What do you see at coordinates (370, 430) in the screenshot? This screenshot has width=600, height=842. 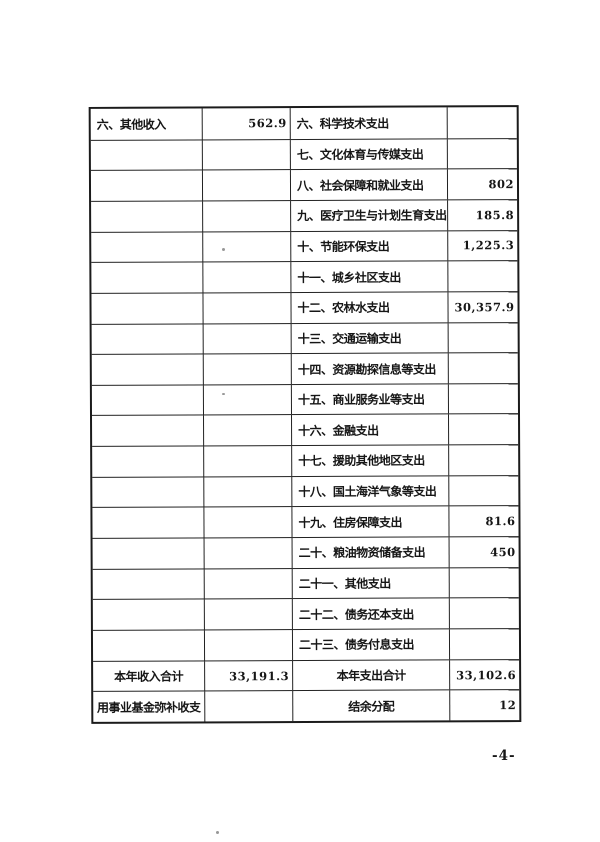 I see `expenditure-label-cell: 十六、金融支出` at bounding box center [370, 430].